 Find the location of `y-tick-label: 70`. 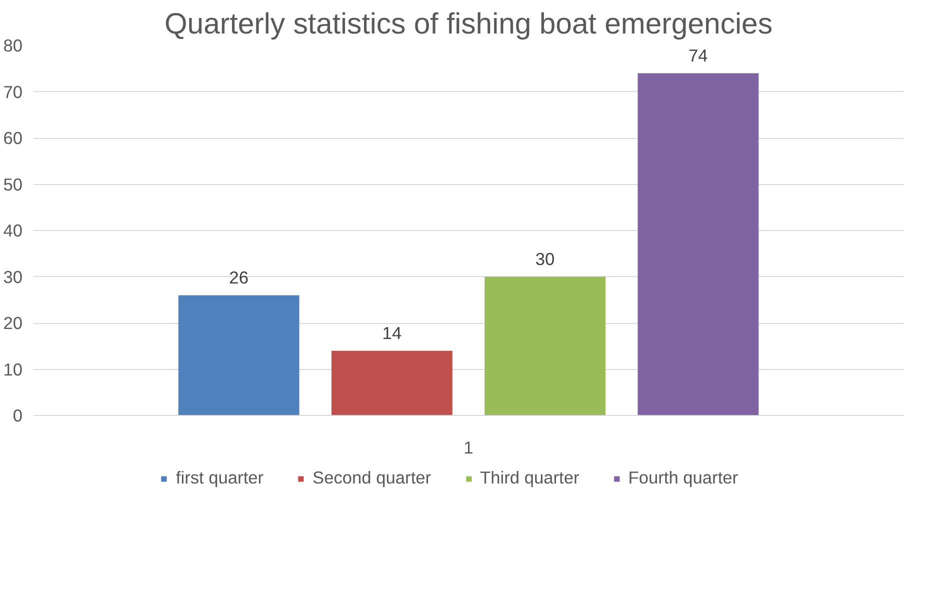

y-tick-label: 70 is located at coordinates (13, 92).